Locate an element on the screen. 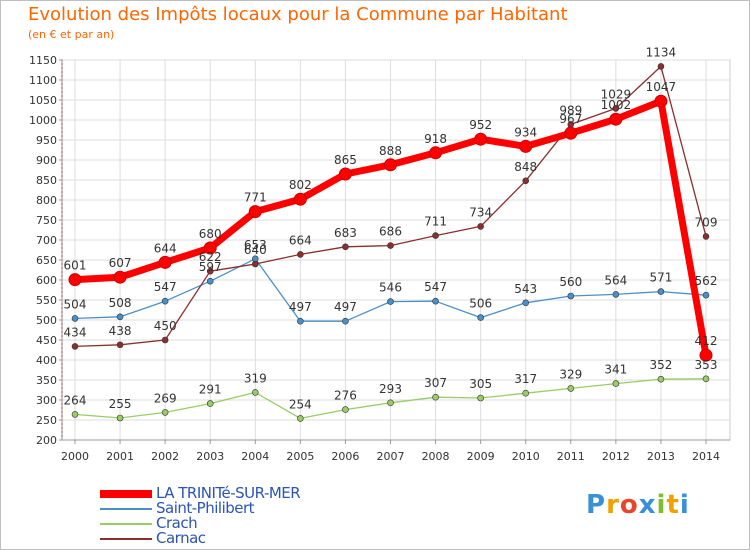  data-label: 952 is located at coordinates (480, 125).